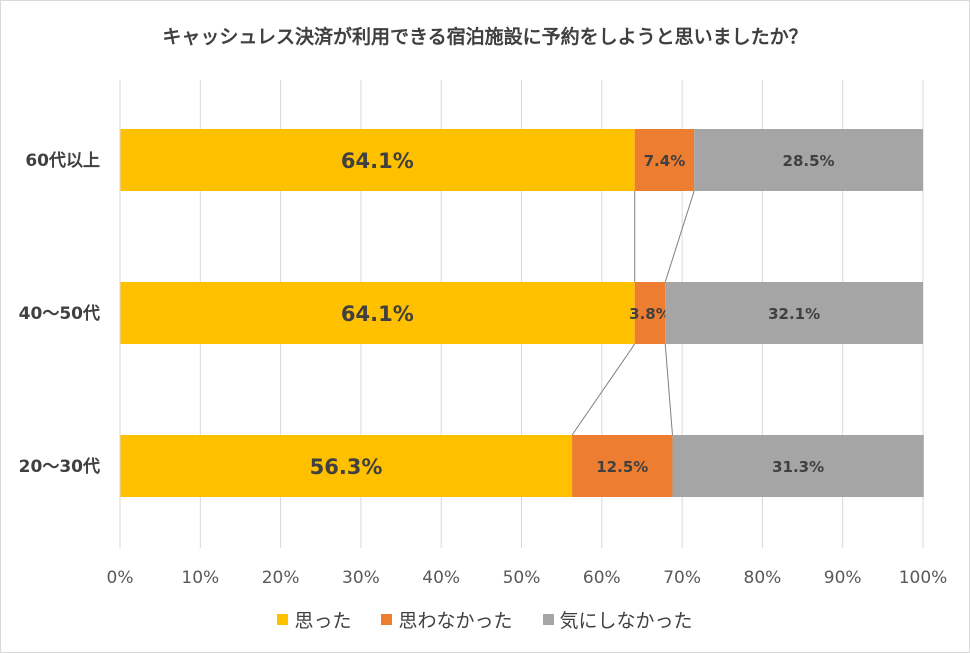  Describe the element at coordinates (485, 37) in the screenshot. I see `chart-title: キャッシュレス決済が利用できる宿泊施設に予約をしようと思いましたか？` at that location.